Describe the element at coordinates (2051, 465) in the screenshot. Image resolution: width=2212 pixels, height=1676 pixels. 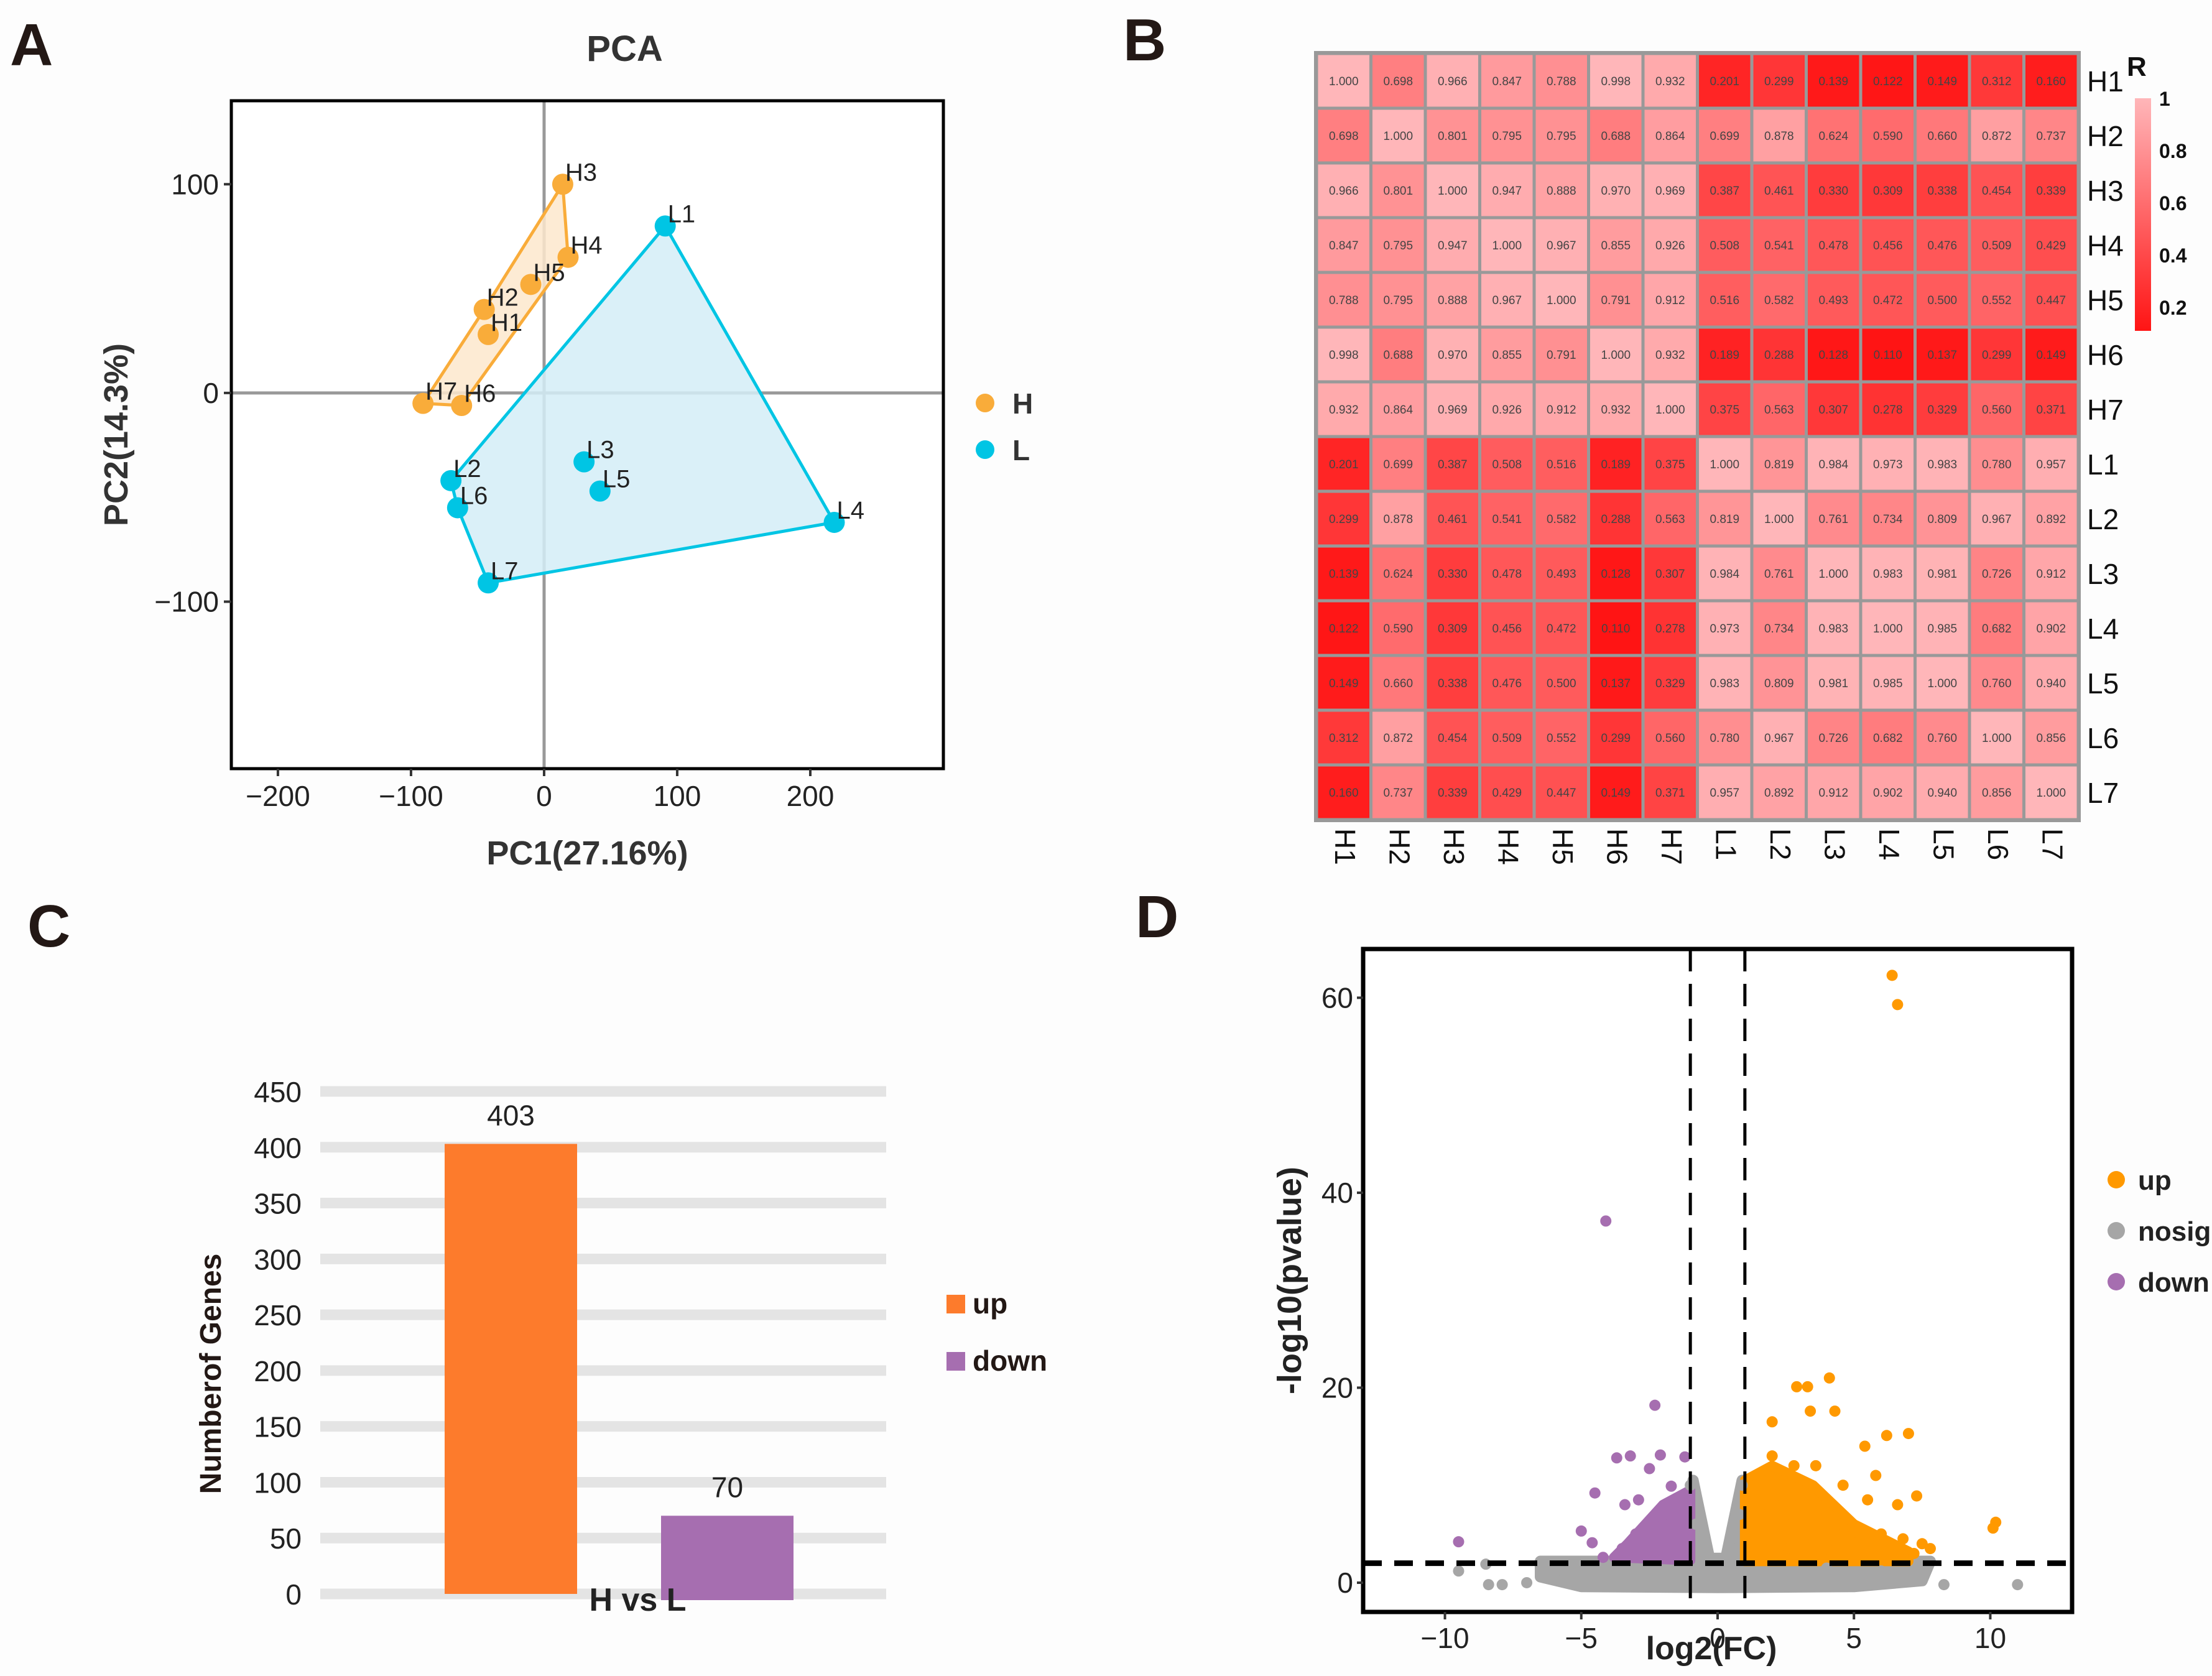
I see `heatmap-cell-value: 0.957` at that location.